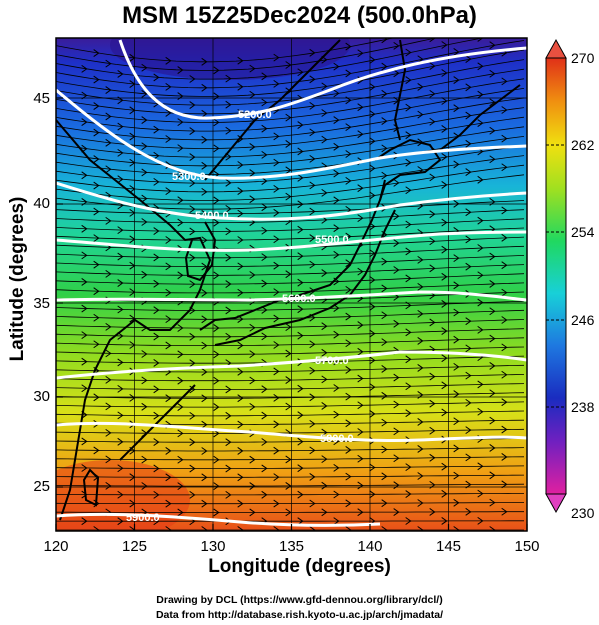  Describe the element at coordinates (212, 216) in the screenshot. I see `contour-label-5400: 5400.0` at that location.